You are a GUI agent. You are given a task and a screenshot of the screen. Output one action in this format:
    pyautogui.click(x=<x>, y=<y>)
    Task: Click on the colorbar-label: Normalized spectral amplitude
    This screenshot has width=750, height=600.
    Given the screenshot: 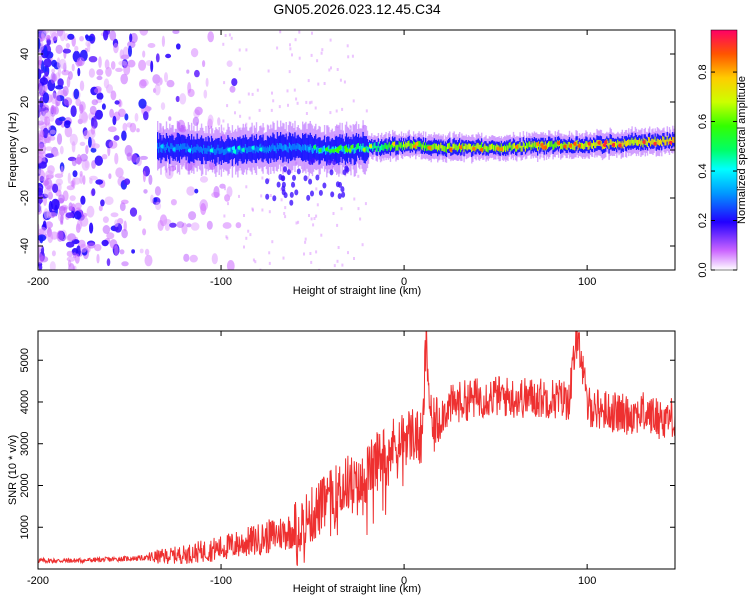 What is the action you would take?
    pyautogui.click(x=742, y=150)
    